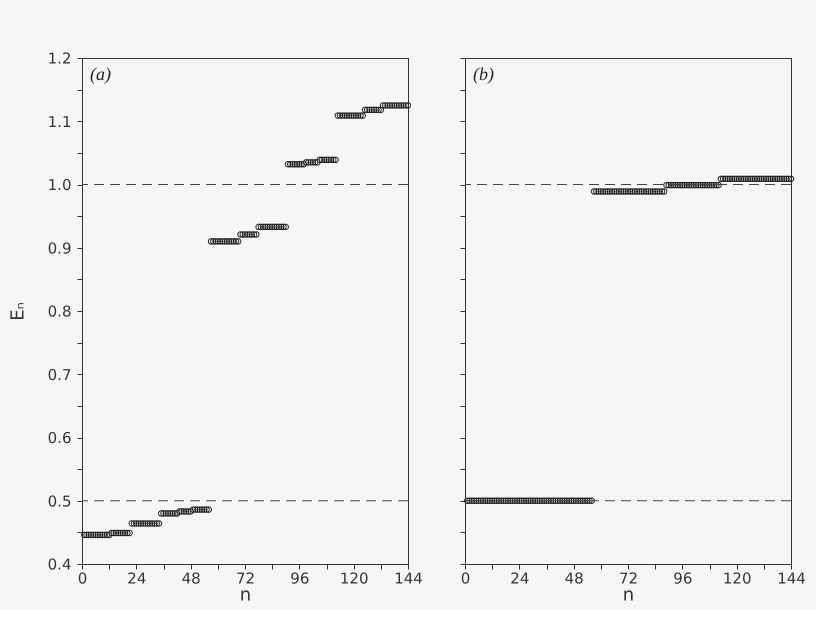  Describe the element at coordinates (60, 311) in the screenshot. I see `y-tick-label: 0.8` at that location.